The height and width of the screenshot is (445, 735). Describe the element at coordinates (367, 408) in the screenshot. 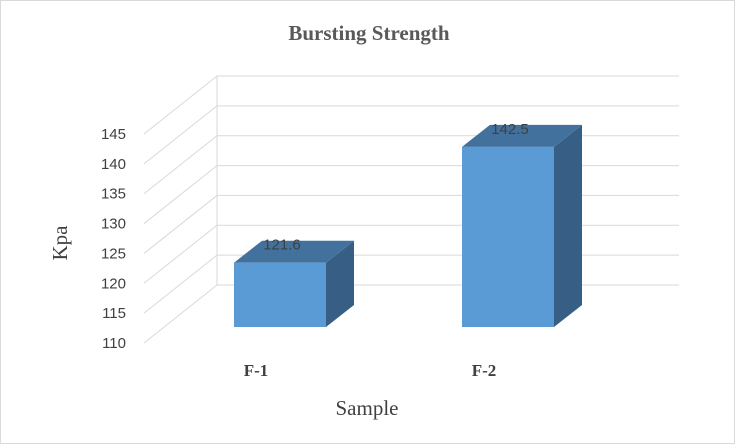

I see `x-axis-title: Sample` at that location.